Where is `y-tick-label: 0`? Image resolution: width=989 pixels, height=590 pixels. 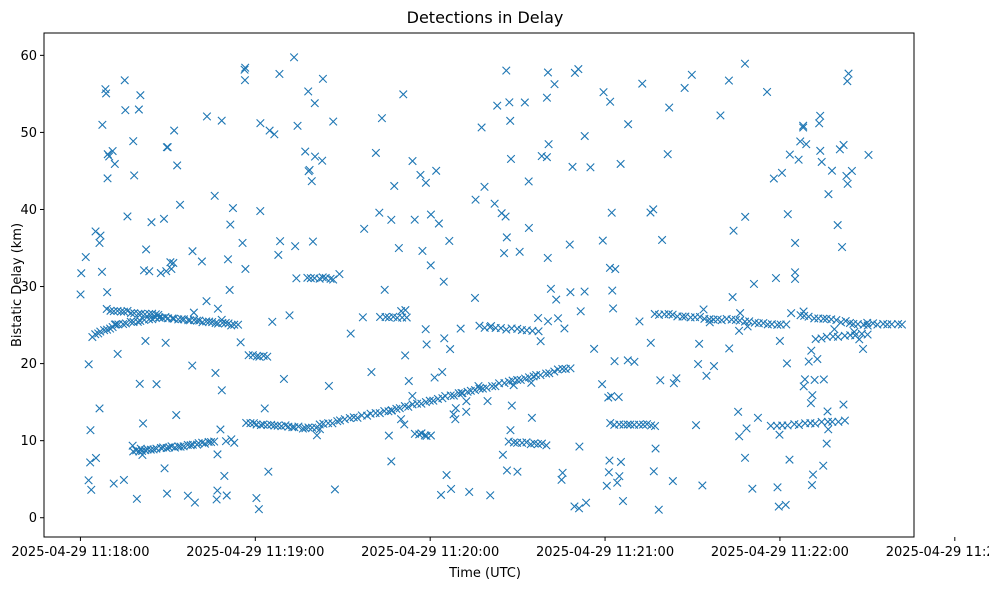 y-tick-label: 0 is located at coordinates (33, 518).